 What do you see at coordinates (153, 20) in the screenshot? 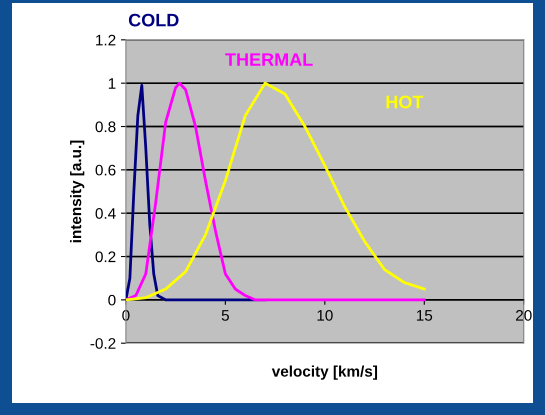
I see `text: COLD` at bounding box center [153, 20].